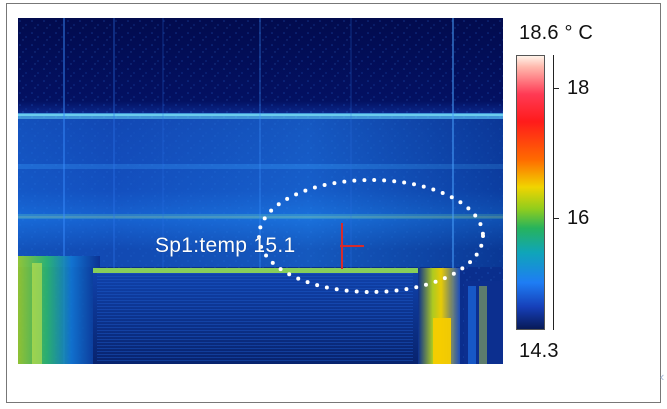 This screenshot has width=667, height=409. Describe the element at coordinates (662, 376) in the screenshot. I see `corner-mark-icon: ‹` at that location.